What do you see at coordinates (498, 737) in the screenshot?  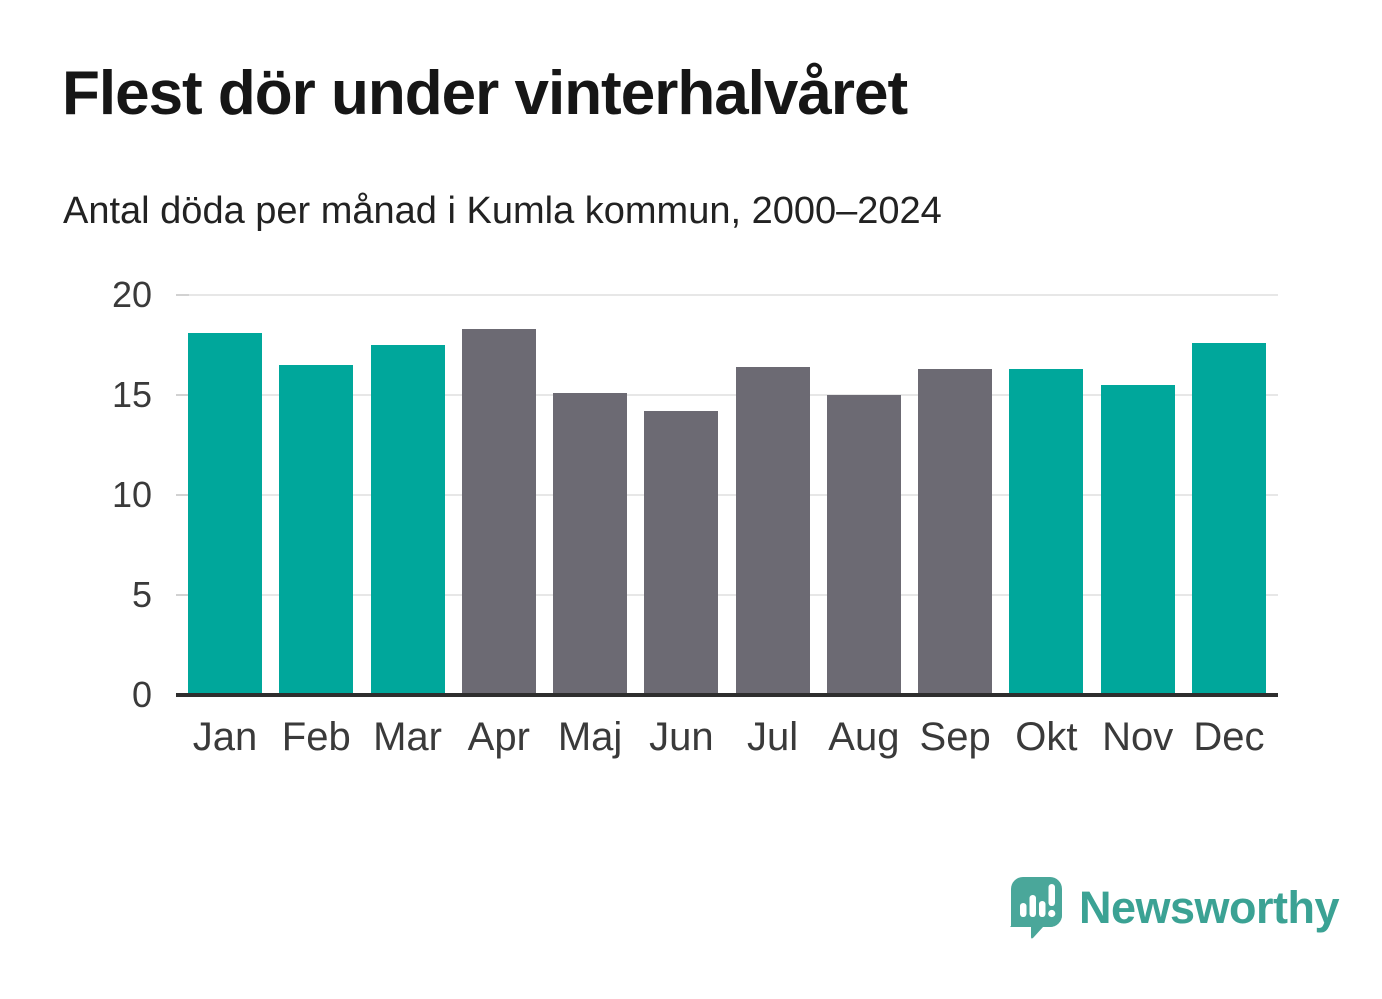 I see `x-axis-label-apr: Apr` at bounding box center [498, 737].